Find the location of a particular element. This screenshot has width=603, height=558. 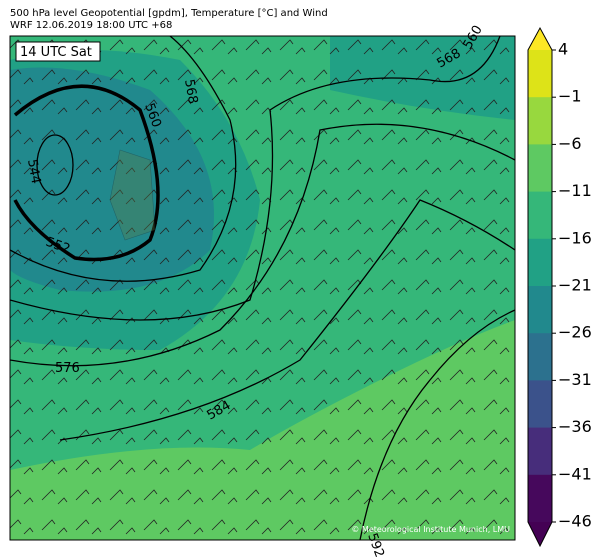

colorbar-tick-label: −1 is located at coordinates (570, 96).